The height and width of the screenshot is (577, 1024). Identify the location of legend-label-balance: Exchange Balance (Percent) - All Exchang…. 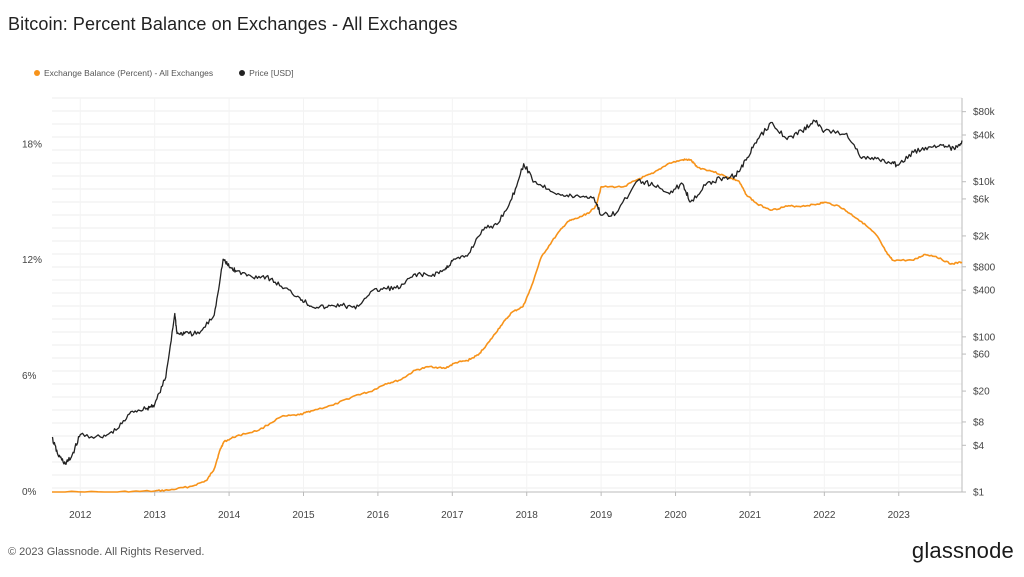
(129, 73).